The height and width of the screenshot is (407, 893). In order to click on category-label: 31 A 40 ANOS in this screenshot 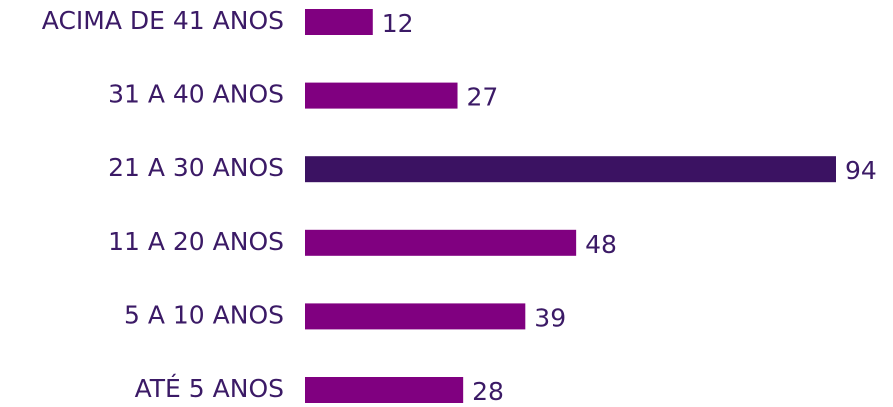, I will do `click(196, 94)`.